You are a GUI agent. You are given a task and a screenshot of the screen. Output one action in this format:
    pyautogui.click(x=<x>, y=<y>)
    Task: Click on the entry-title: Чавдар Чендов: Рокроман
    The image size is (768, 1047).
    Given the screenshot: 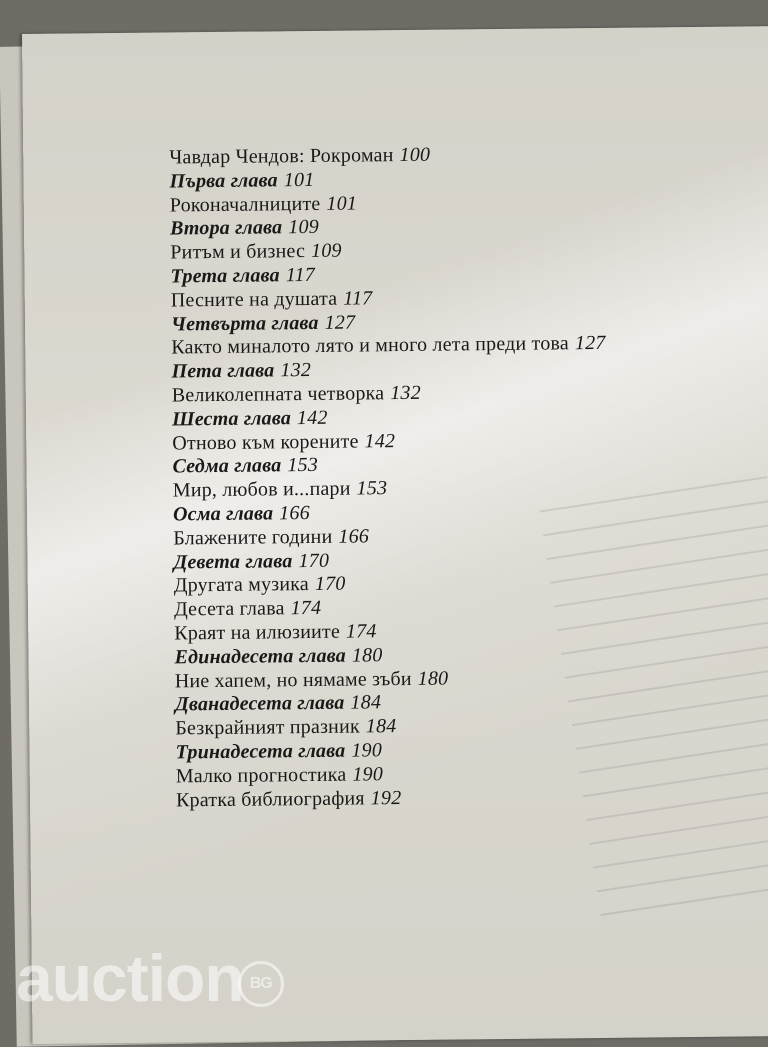 What is the action you would take?
    pyautogui.click(x=281, y=156)
    